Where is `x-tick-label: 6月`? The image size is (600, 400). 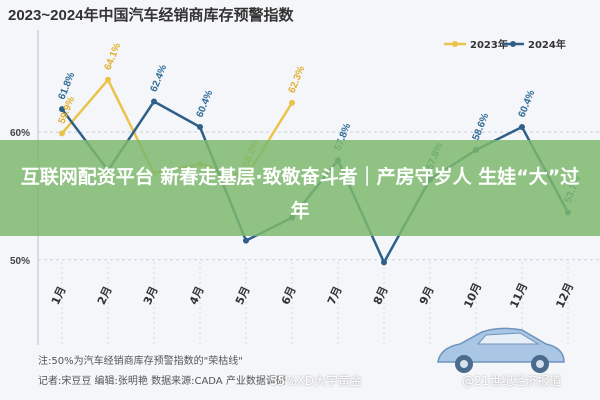 x-tick-label: 6月 is located at coordinates (289, 295).